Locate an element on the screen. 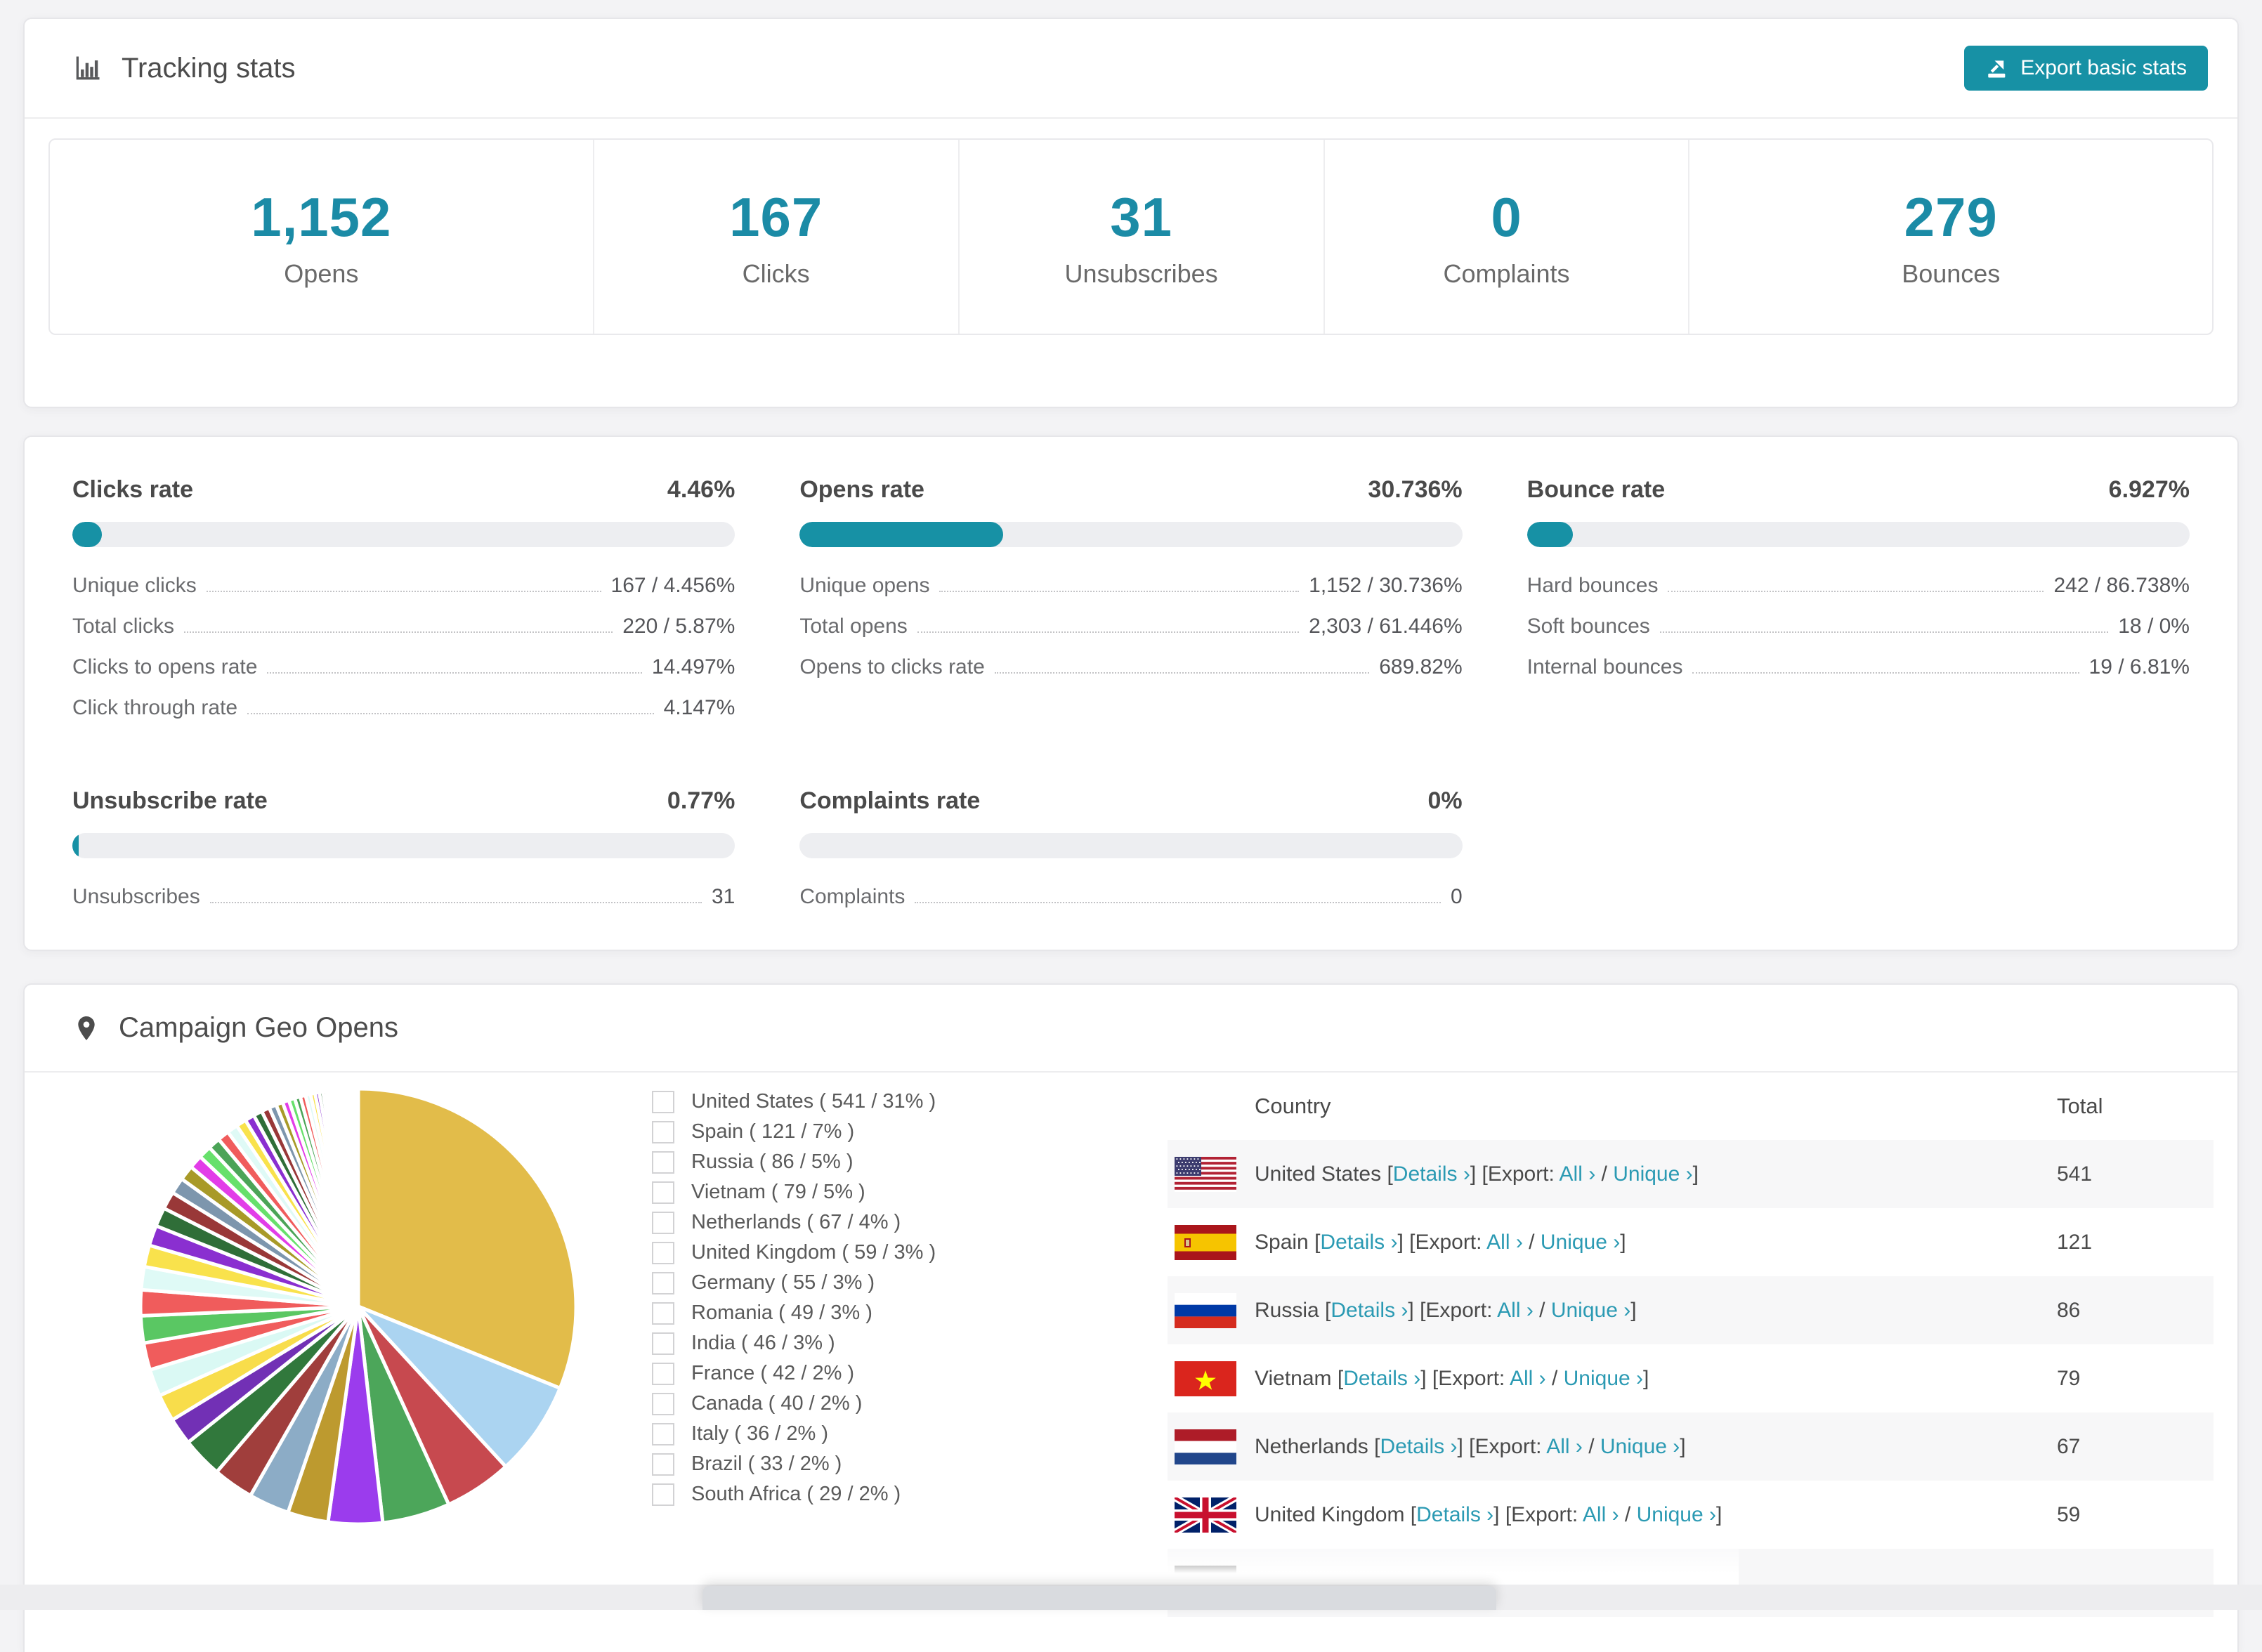 This screenshot has height=1652, width=2262. page-title: Tracking stats is located at coordinates (208, 68).